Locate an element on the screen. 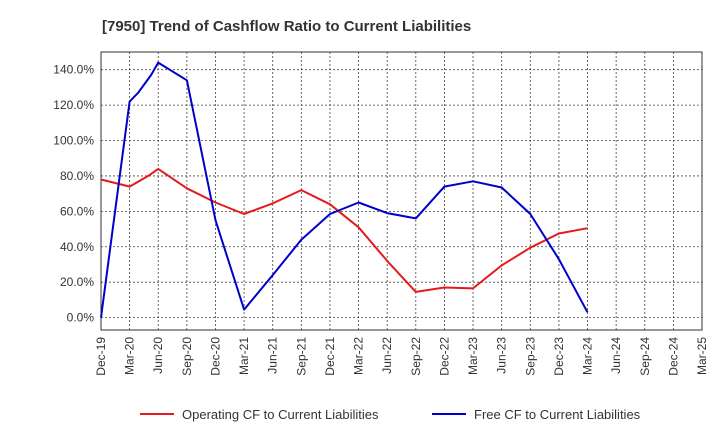 Image resolution: width=720 pixels, height=440 pixels. x-tick-label: Mar-22 is located at coordinates (359, 356).